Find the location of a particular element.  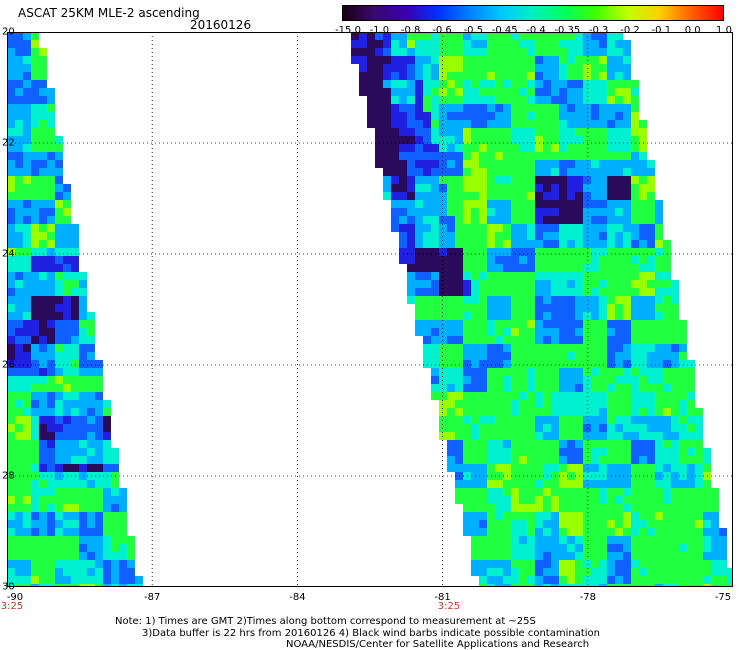

color-scale-label: -1.0 is located at coordinates (379, 30).